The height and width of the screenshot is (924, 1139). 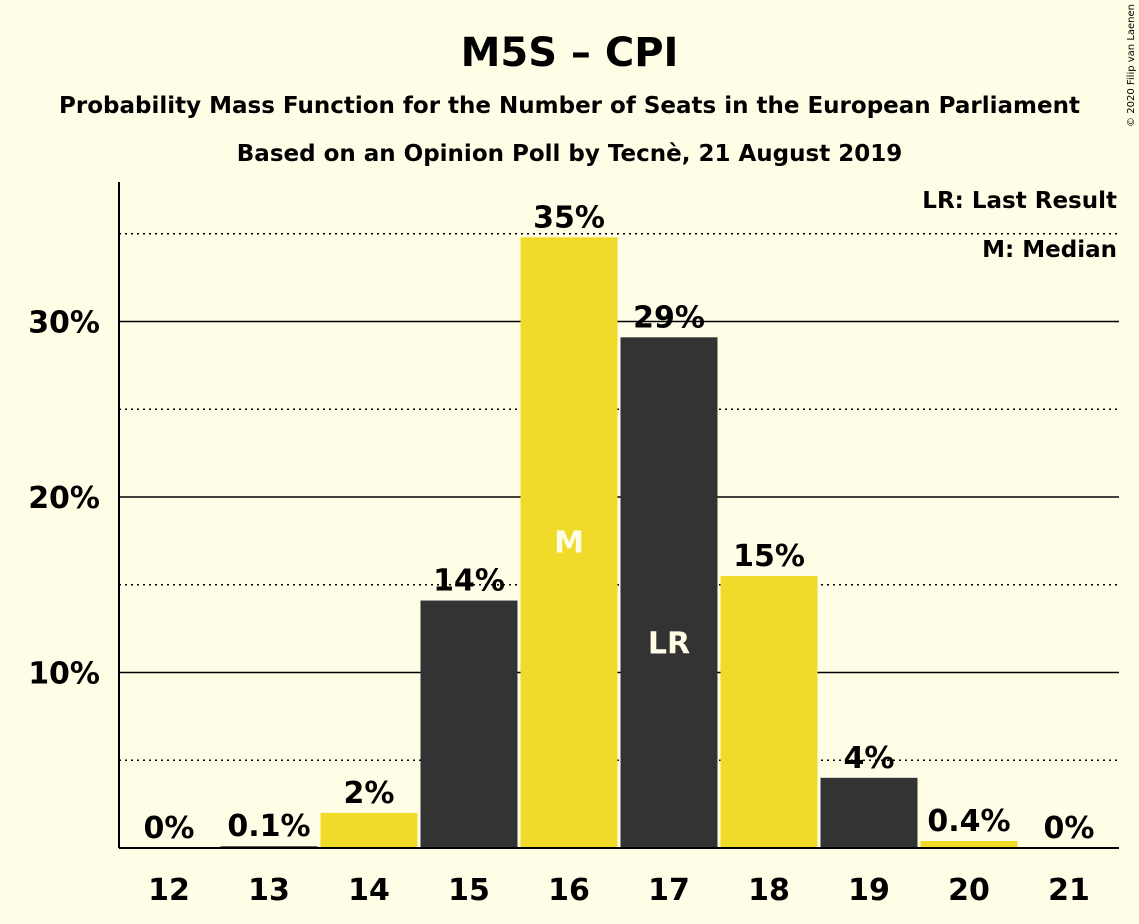 What do you see at coordinates (469, 581) in the screenshot?
I see `bar-label-15: 14%` at bounding box center [469, 581].